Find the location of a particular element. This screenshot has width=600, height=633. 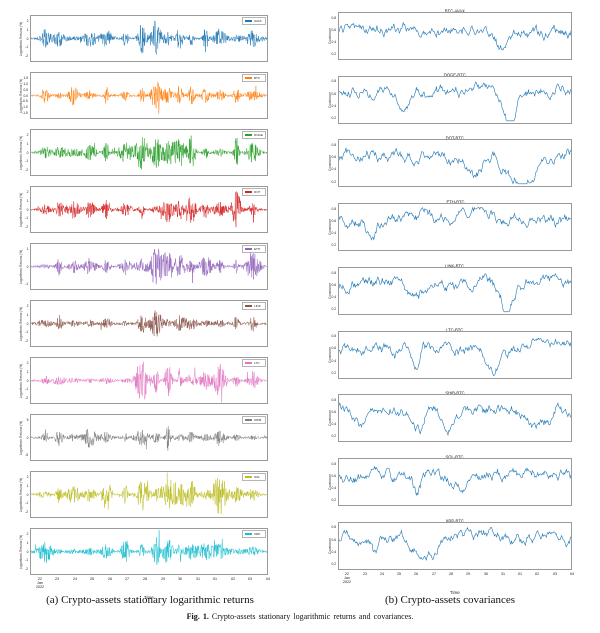

covariance-subplot-btc-avax: BTC-AVAXCovariance0.80.60.40.2 is located at coordinates (455, 32).